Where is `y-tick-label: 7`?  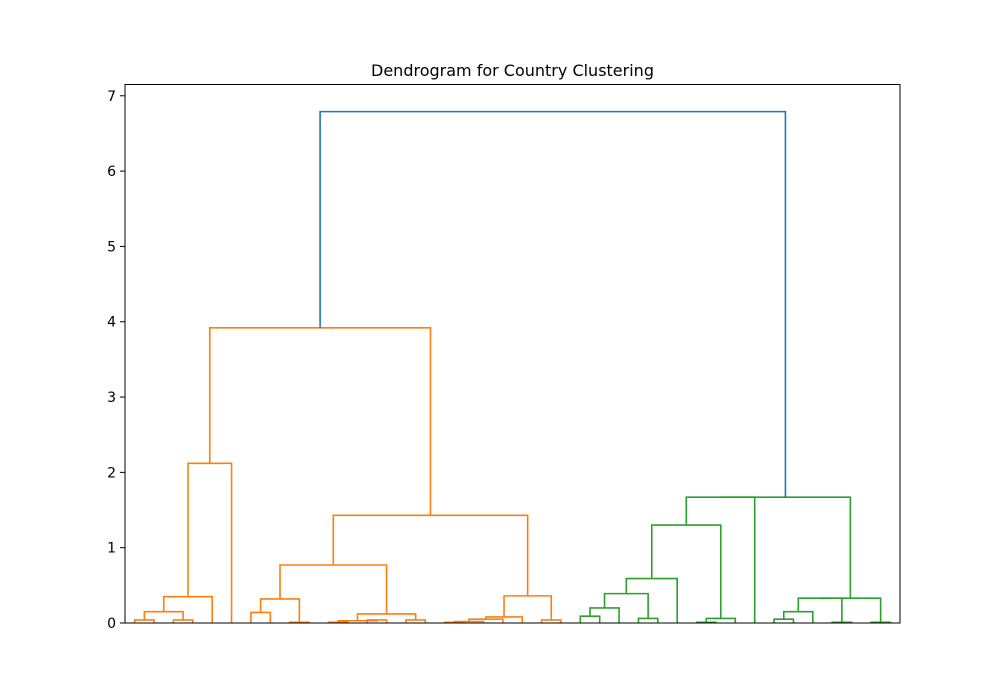
y-tick-label: 7 is located at coordinates (111, 97).